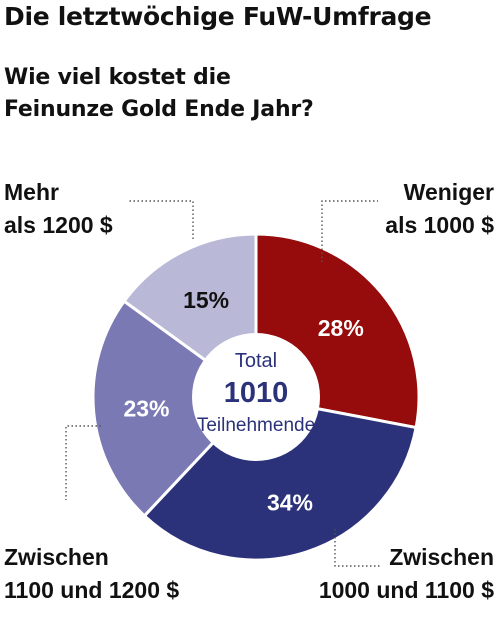 The image size is (500, 630). Describe the element at coordinates (91, 573) in the screenshot. I see `category-label-1100-1200: Zwischen 1100 und 1200 $` at that location.